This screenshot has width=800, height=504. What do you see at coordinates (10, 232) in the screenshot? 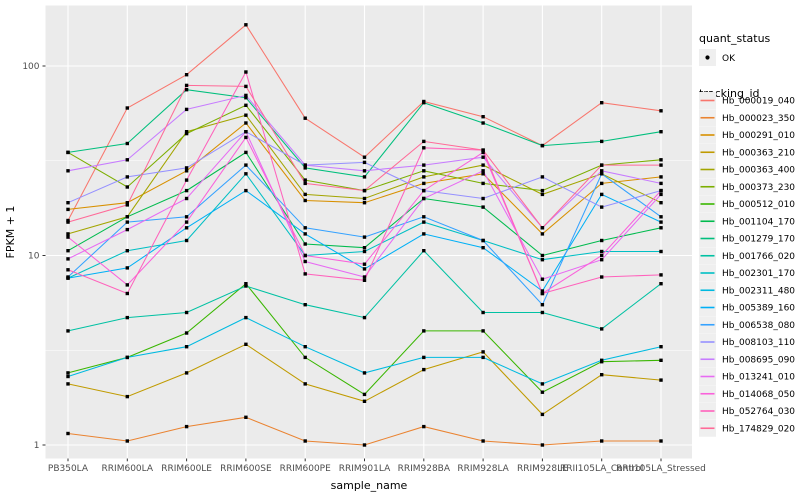
I see `y-axis-title: FPKM + 1` at bounding box center [10, 232].